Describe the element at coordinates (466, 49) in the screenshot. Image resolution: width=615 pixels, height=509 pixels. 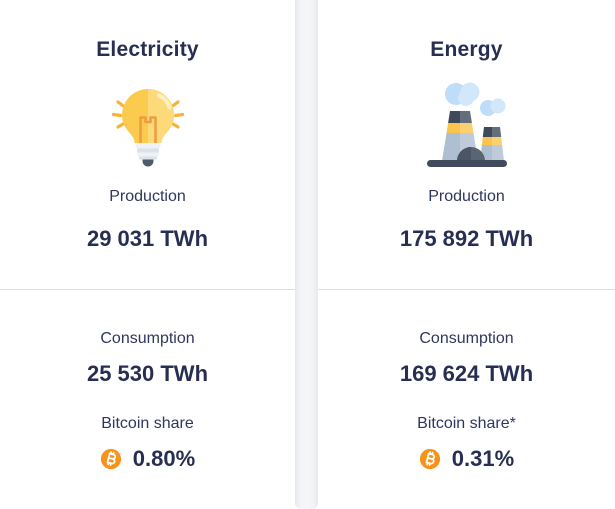
I see `card-title-energy: Energy` at that location.